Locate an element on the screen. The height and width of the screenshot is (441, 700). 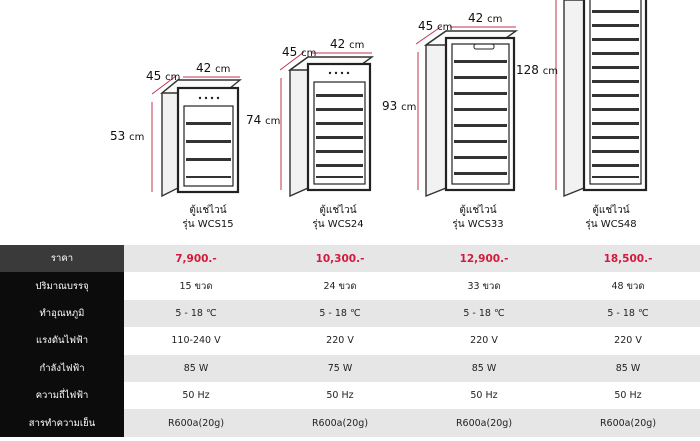
spec-cell: 18,500.- is located at coordinates (628, 259).